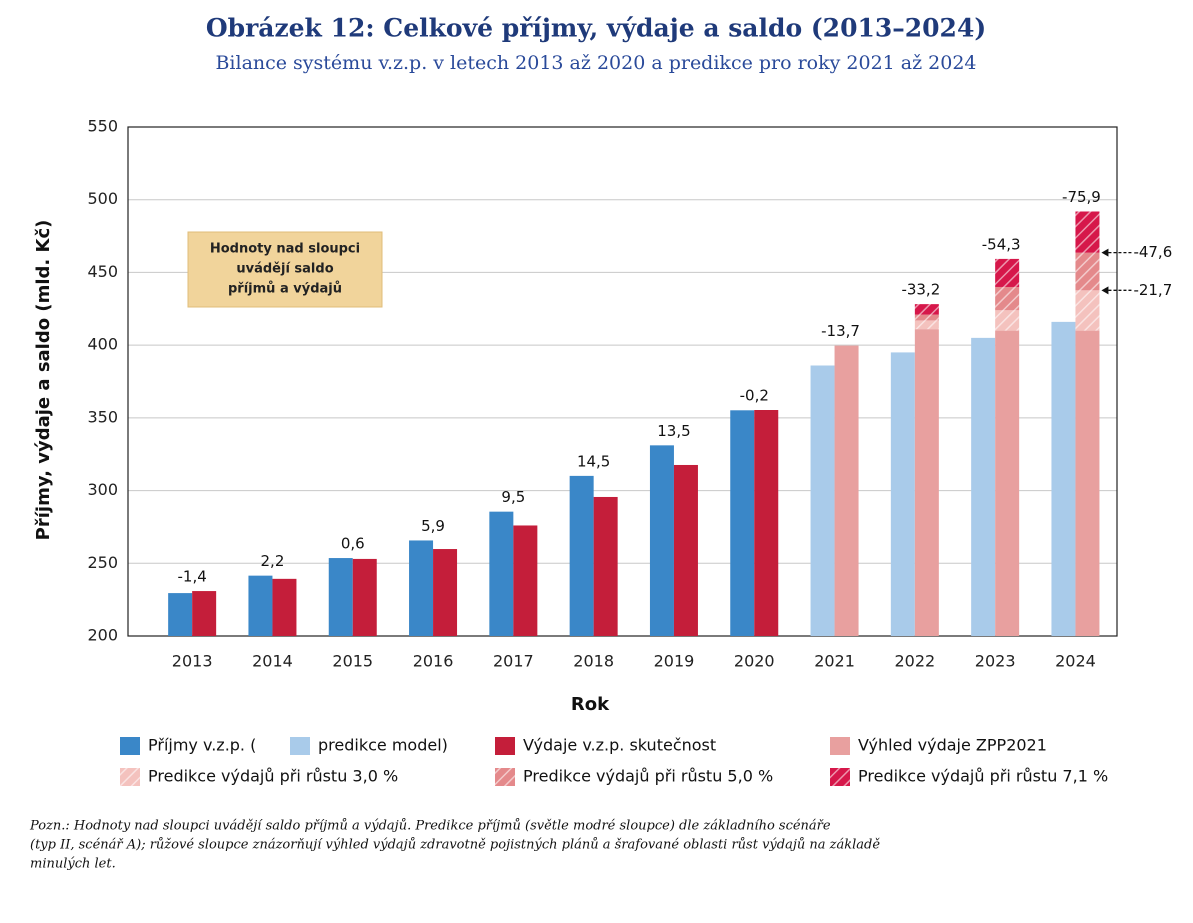  I want to click on y-tick-label: 250, so click(102, 562).